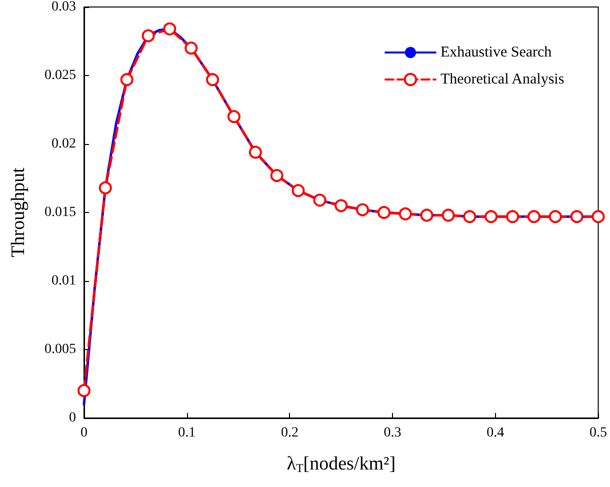  I want to click on y-tick-label: 0.01, so click(64, 281).